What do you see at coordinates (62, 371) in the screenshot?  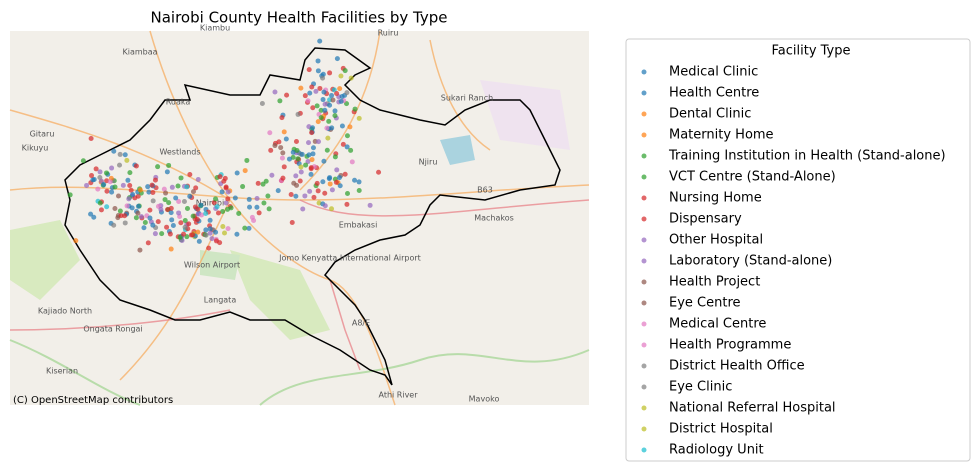 I see `map-place-label: Kiserian` at bounding box center [62, 371].